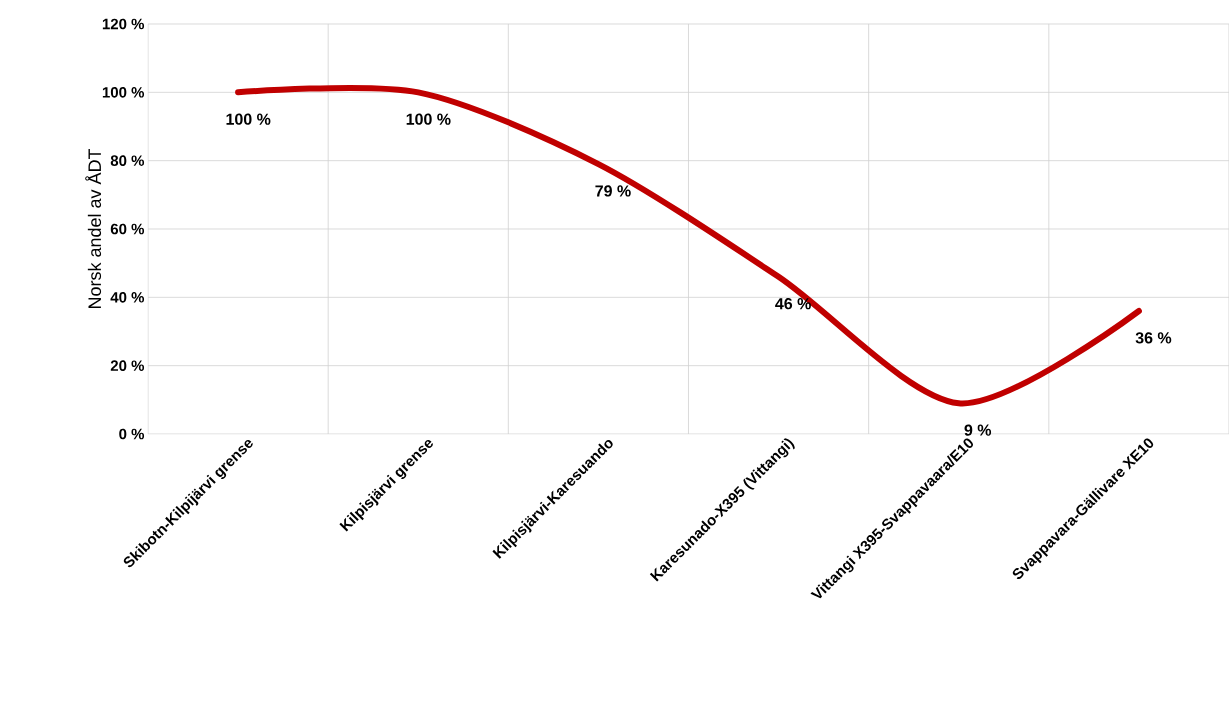 The height and width of the screenshot is (726, 1229). What do you see at coordinates (123, 24) in the screenshot?
I see `y-tick-label: 120 %` at bounding box center [123, 24].